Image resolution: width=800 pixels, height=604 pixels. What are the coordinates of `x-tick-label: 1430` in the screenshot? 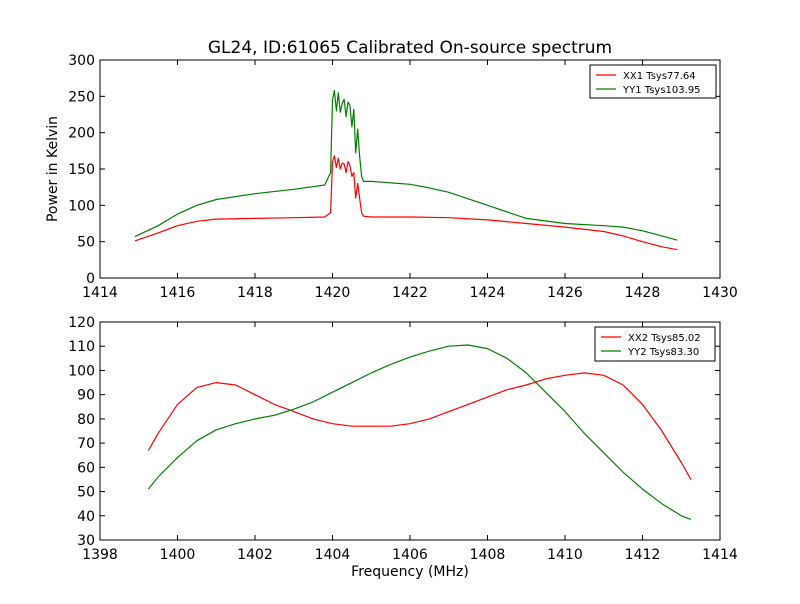 It's located at (720, 293).